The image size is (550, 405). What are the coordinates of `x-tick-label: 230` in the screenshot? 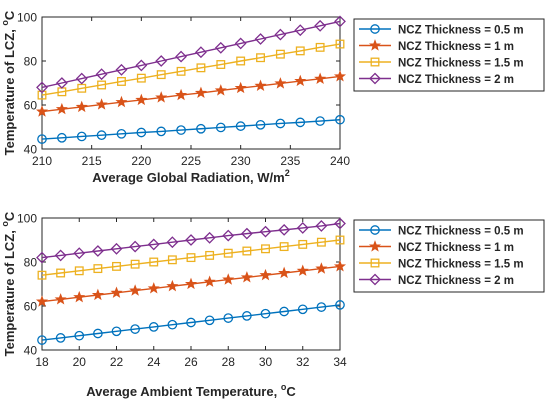 It's located at (241, 161).